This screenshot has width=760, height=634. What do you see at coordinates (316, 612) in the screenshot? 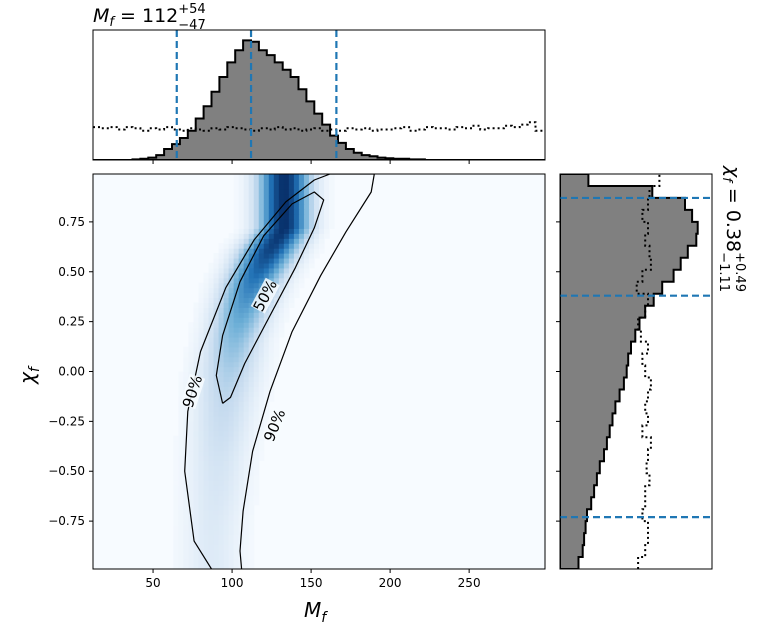
I see `x-axis-label: Mf` at bounding box center [316, 612].